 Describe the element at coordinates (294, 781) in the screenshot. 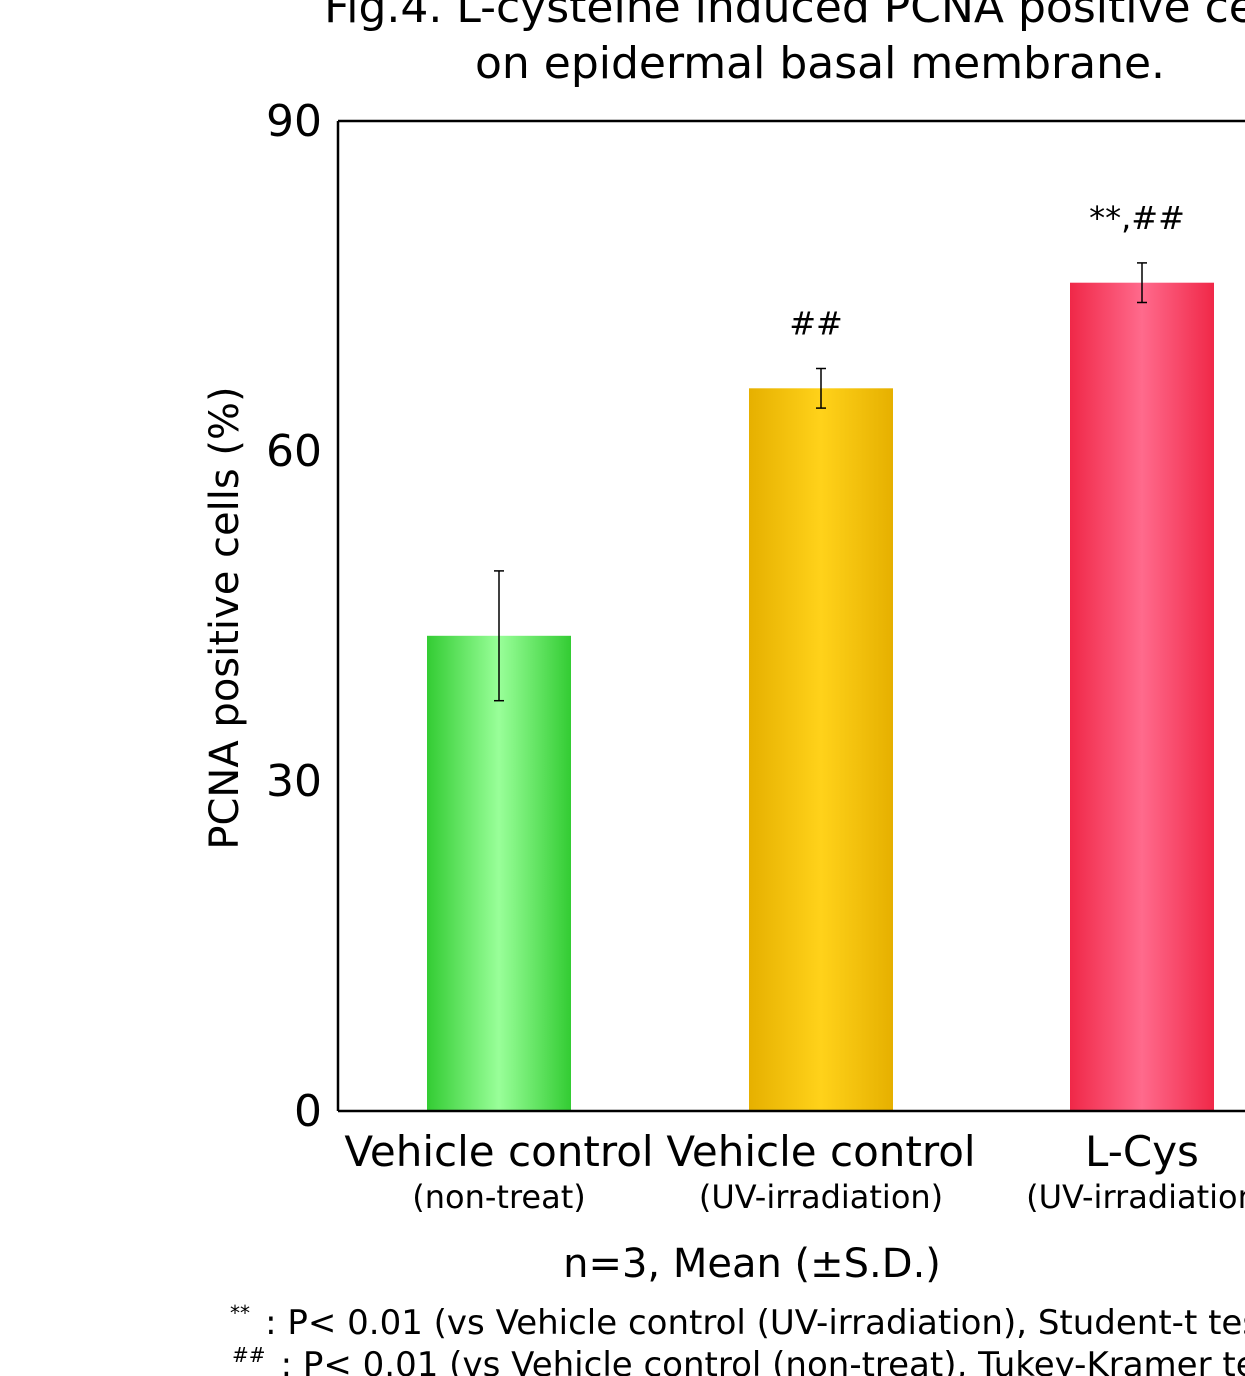

I see `y-tick-label: 30` at that location.